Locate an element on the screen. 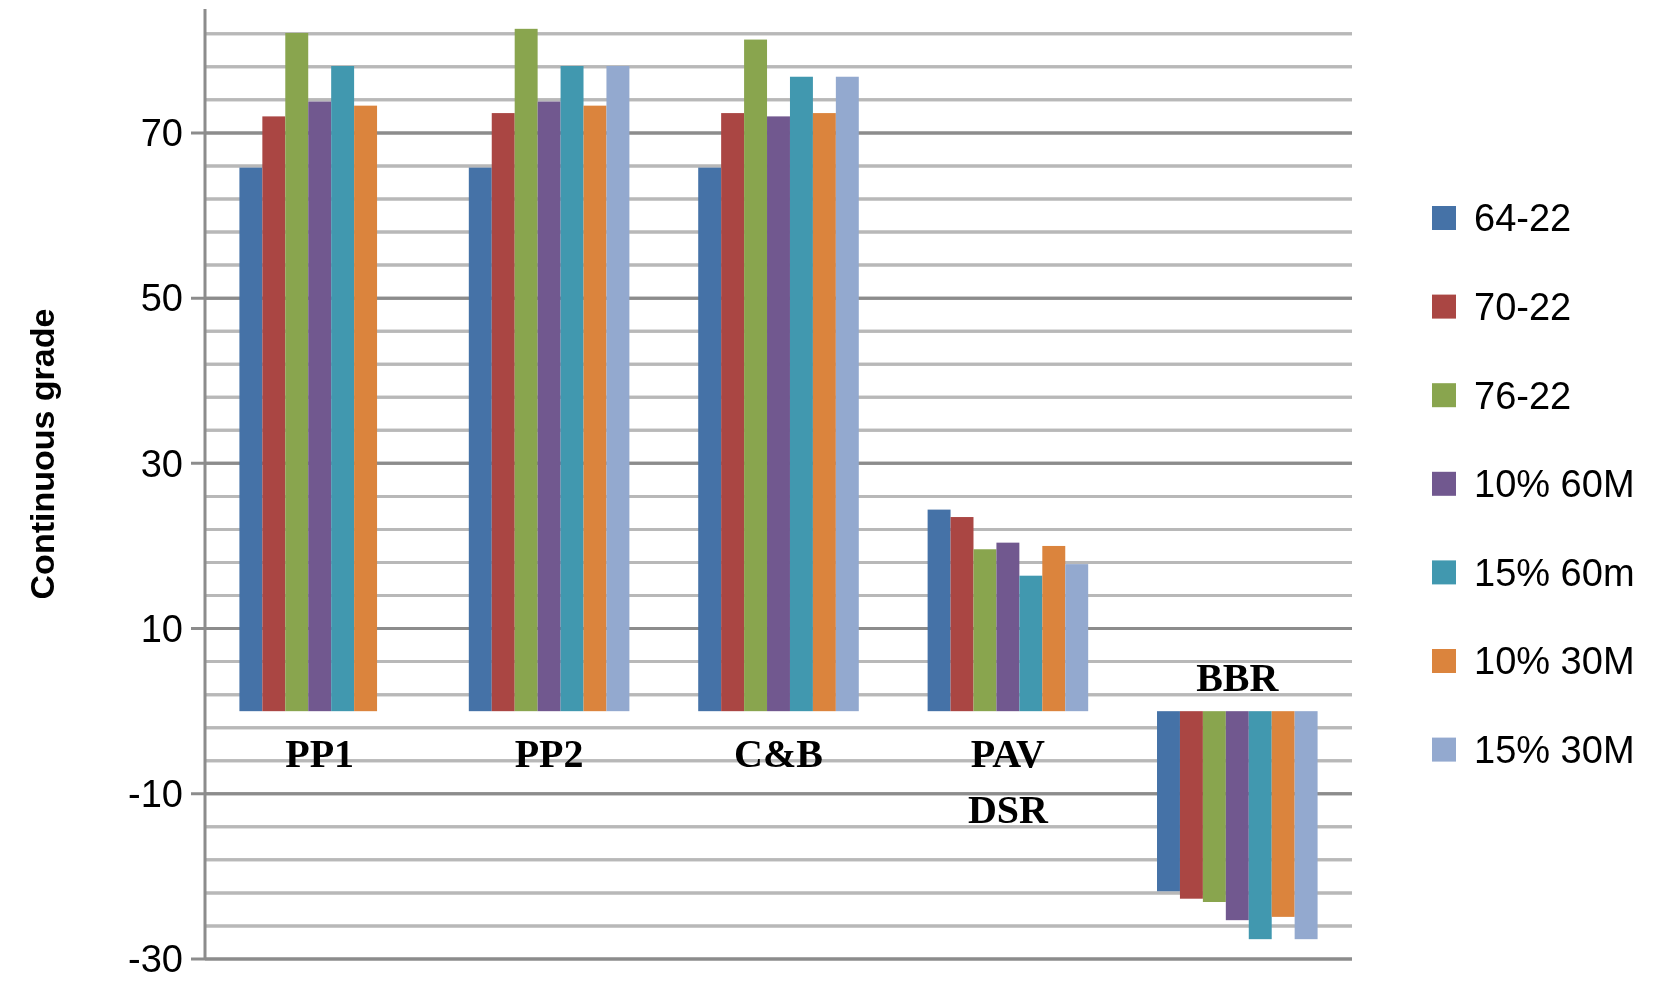 The height and width of the screenshot is (983, 1673). y-tick-label: 10 is located at coordinates (161, 628).